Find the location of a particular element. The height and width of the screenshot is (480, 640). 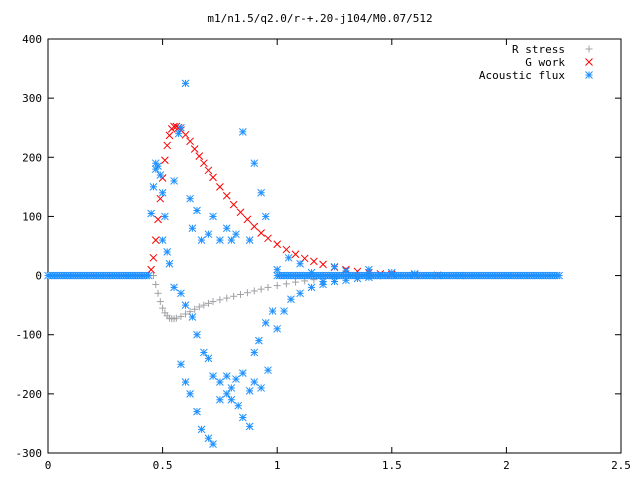

legend-label: R stress is located at coordinates (538, 49).